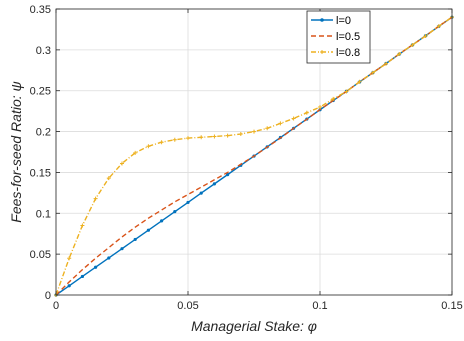 Image resolution: width=464 pixels, height=341 pixels. What do you see at coordinates (40, 173) in the screenshot?
I see `y-tick-label: 0.15` at bounding box center [40, 173].